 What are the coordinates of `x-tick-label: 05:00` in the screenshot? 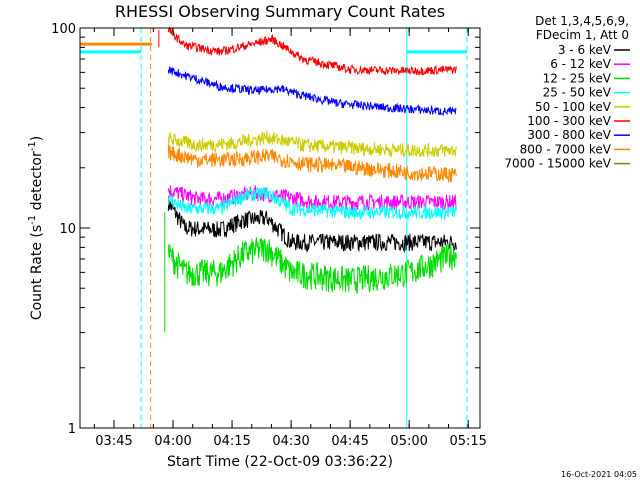 It's located at (408, 441).